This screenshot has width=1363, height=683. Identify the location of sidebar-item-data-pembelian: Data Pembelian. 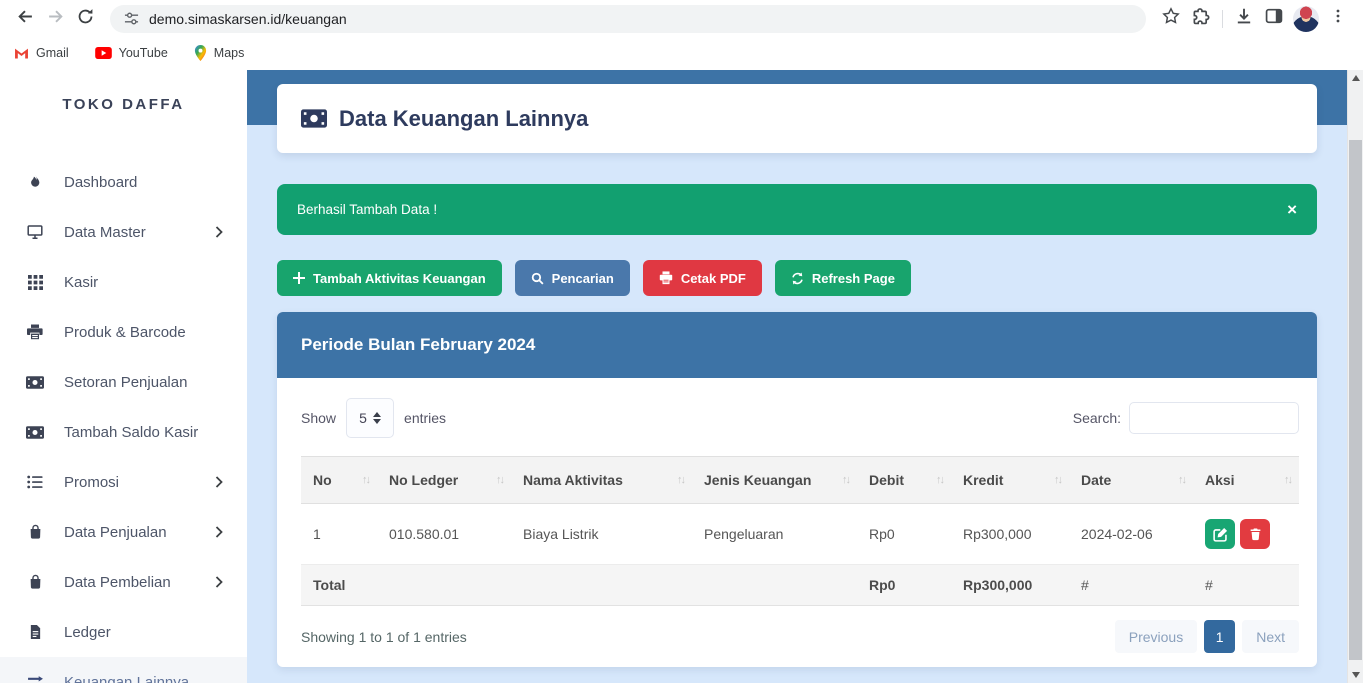
(123, 582).